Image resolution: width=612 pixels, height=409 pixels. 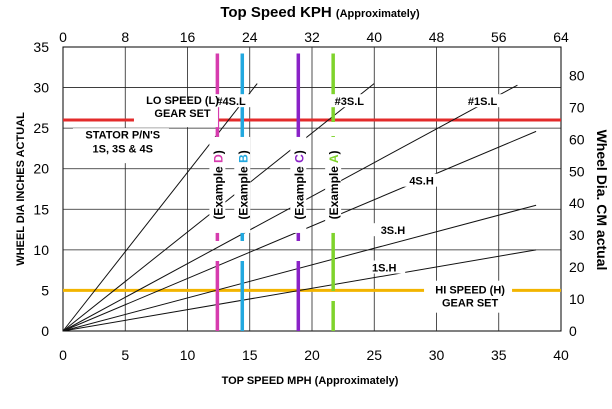 What do you see at coordinates (437, 37) in the screenshot?
I see `top-tick-label: 48` at bounding box center [437, 37].